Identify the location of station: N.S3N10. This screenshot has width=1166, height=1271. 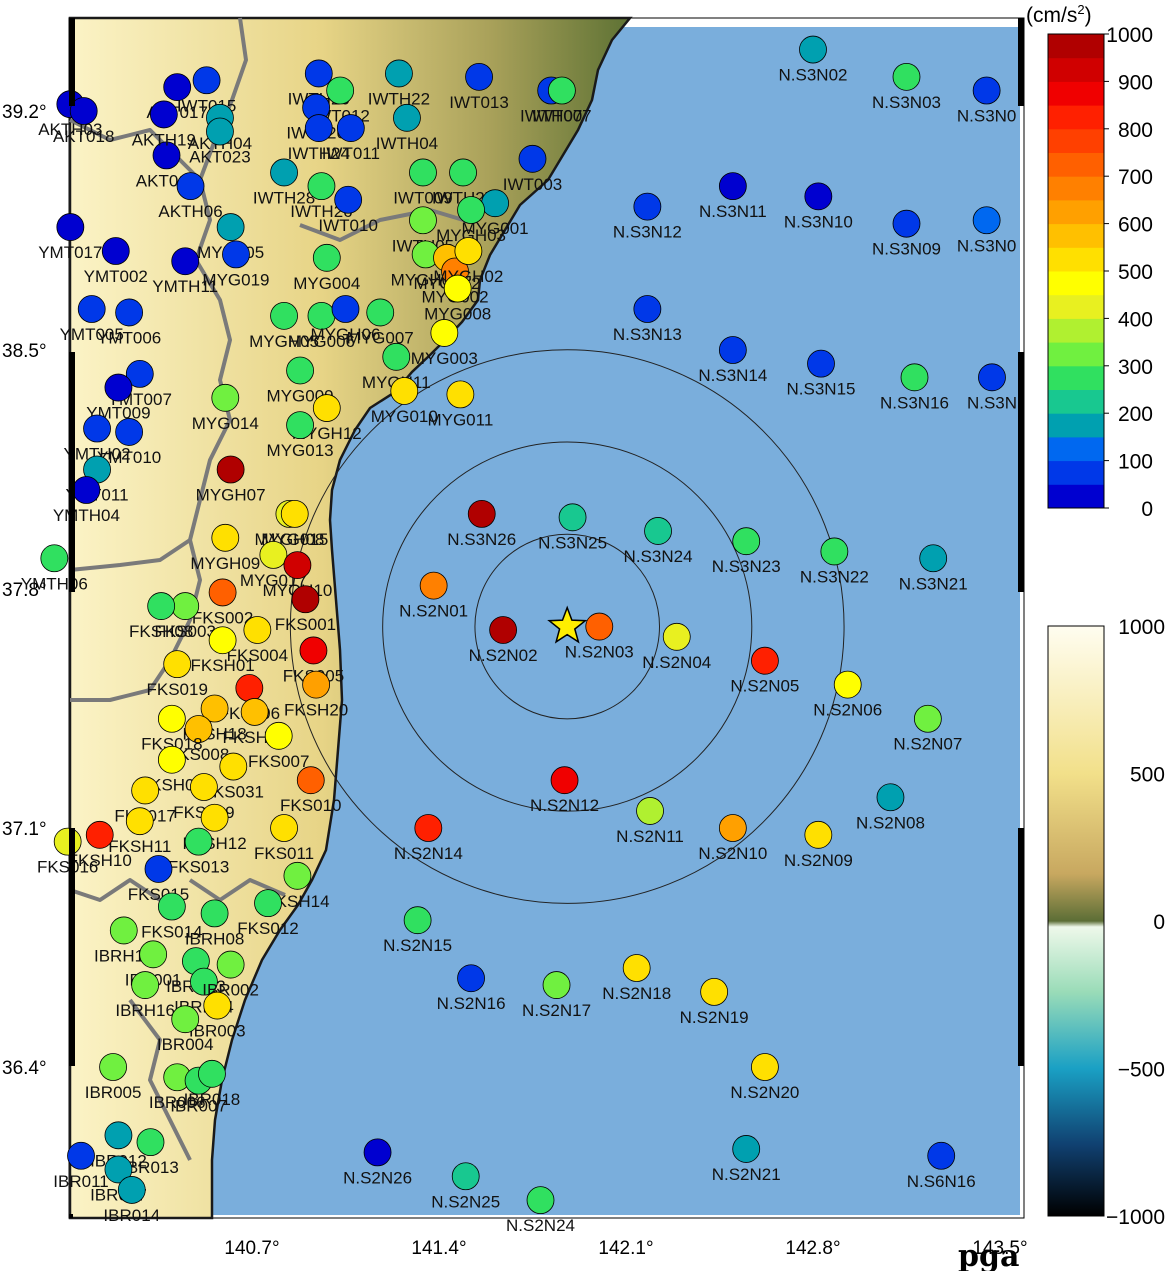
(818, 206).